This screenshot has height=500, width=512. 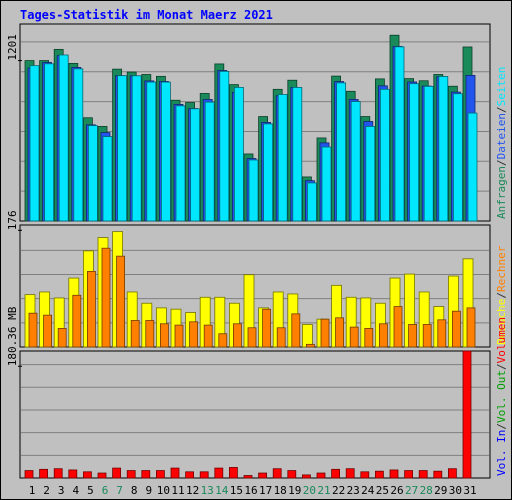 I want to click on x-axis-day-label: 20, so click(x=309, y=490).